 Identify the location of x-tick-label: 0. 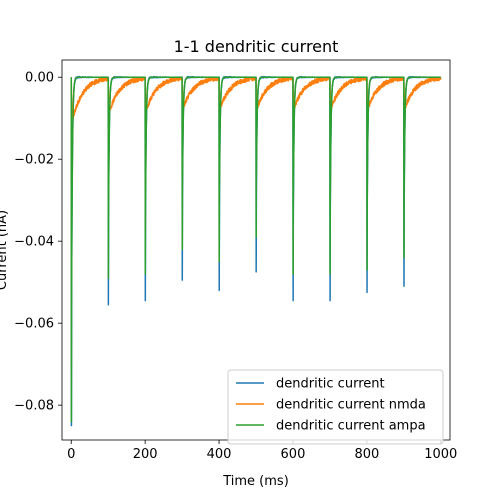
(71, 454).